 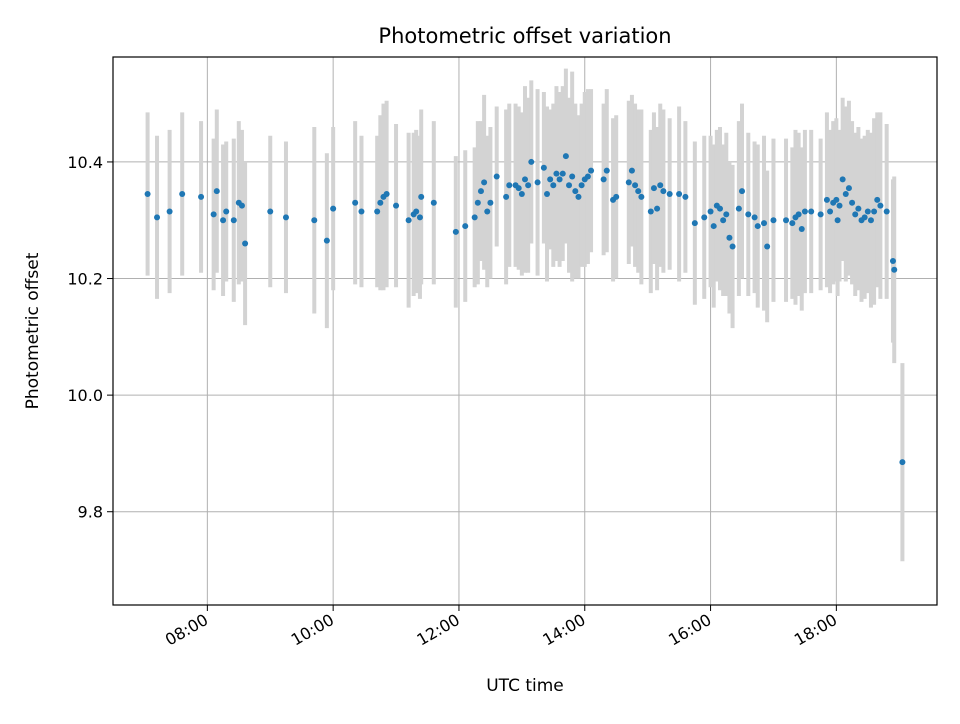 I want to click on y-tick-label: 10.0, so click(x=85, y=395).